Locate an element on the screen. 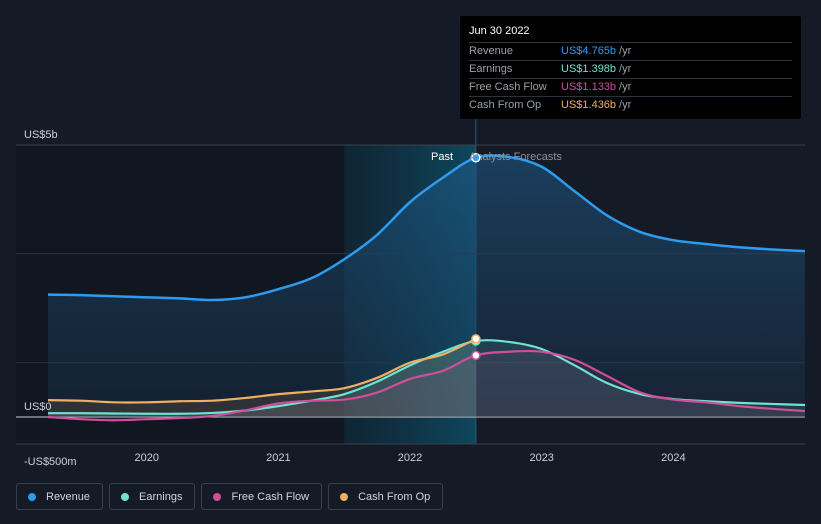 This screenshot has width=821, height=524. tooltip-value: US$1.398b is located at coordinates (589, 69).